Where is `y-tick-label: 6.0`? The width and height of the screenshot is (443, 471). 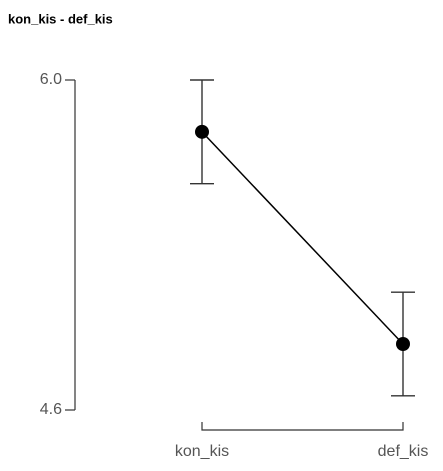 y-tick-label: 6.0 is located at coordinates (51, 79).